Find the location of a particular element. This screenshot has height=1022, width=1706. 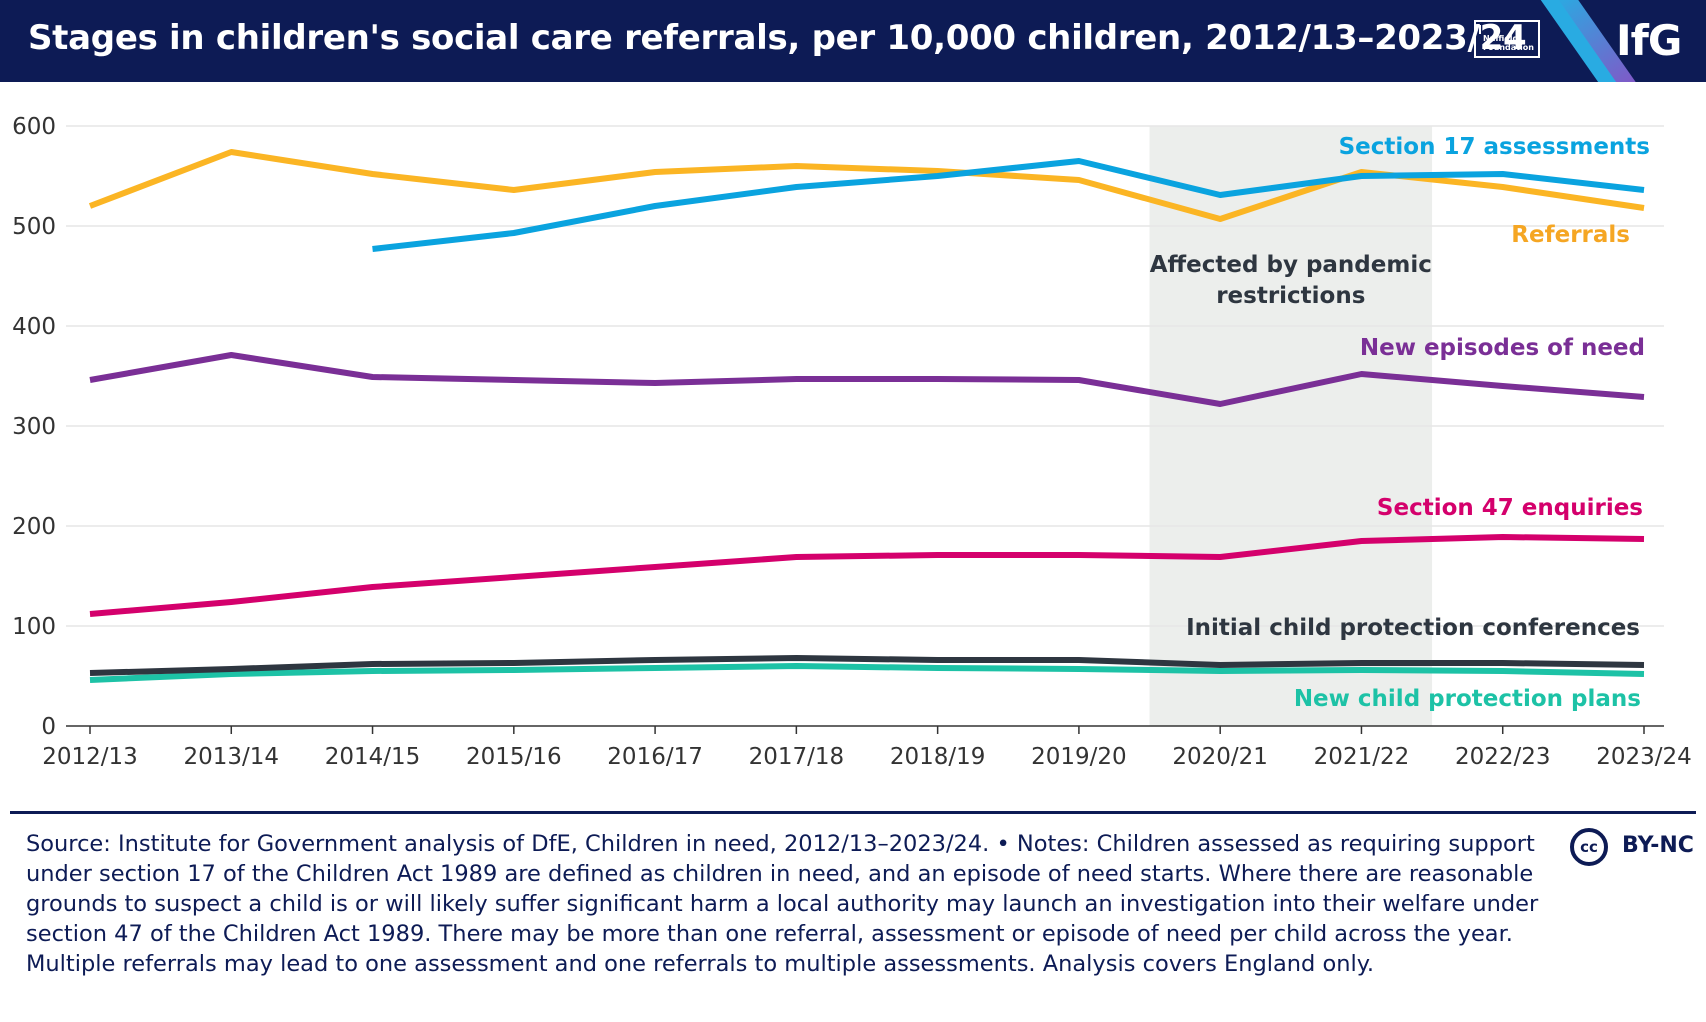

series-line-section-17-assessments is located at coordinates (1008, 205).